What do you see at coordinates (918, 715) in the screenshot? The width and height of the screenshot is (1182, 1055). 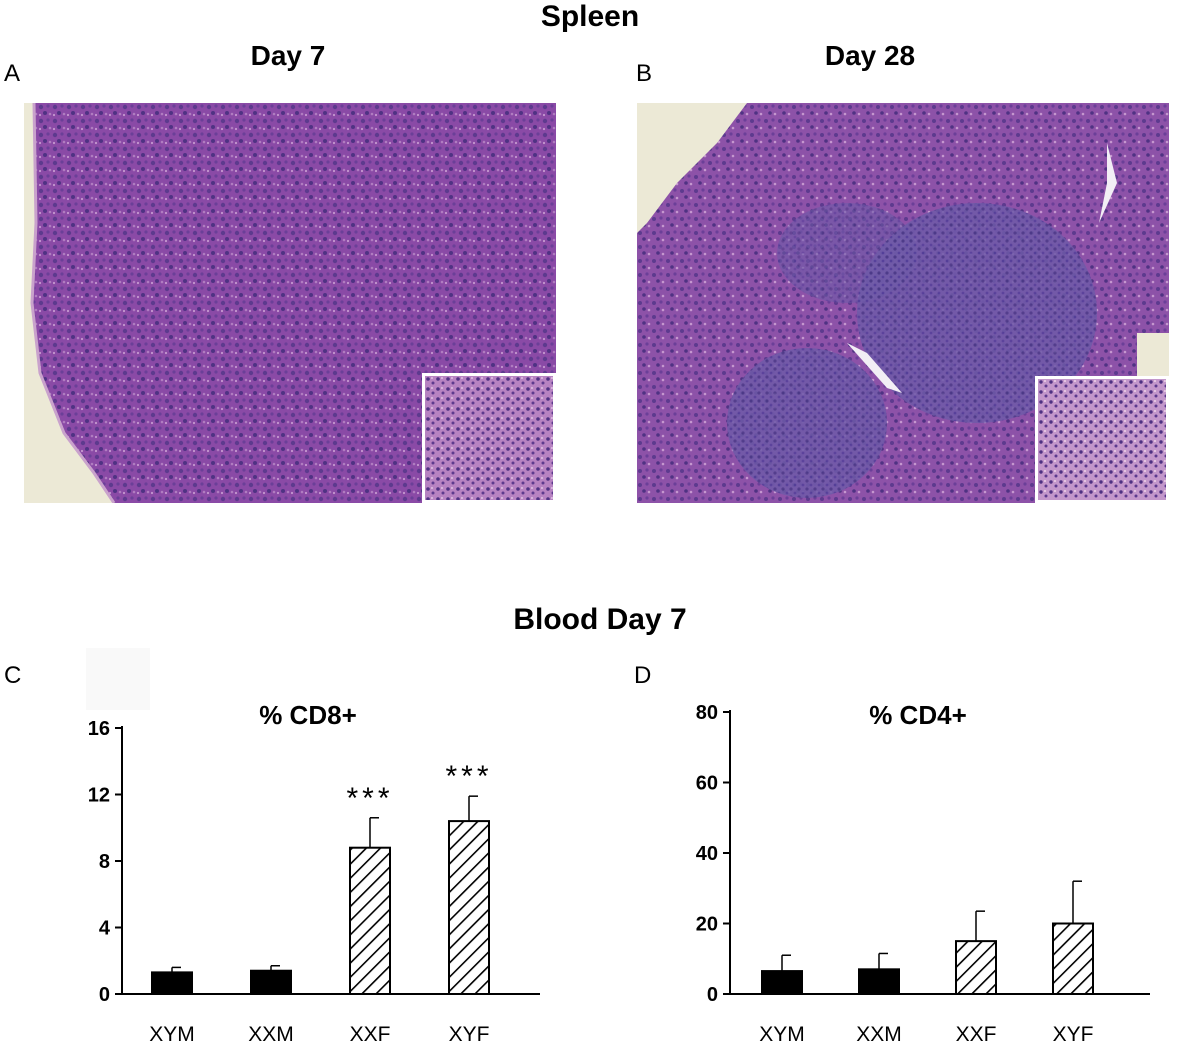 I see `chart-title: % CD4+` at bounding box center [918, 715].